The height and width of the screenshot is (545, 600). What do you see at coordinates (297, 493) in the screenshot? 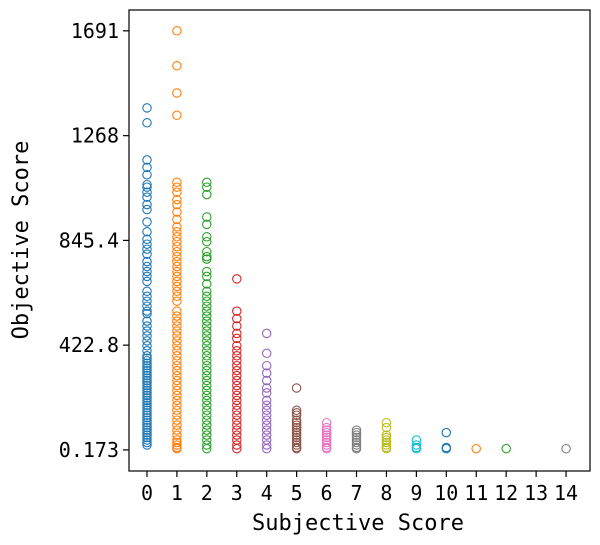
I see `x-tick-label: 5` at bounding box center [297, 493].